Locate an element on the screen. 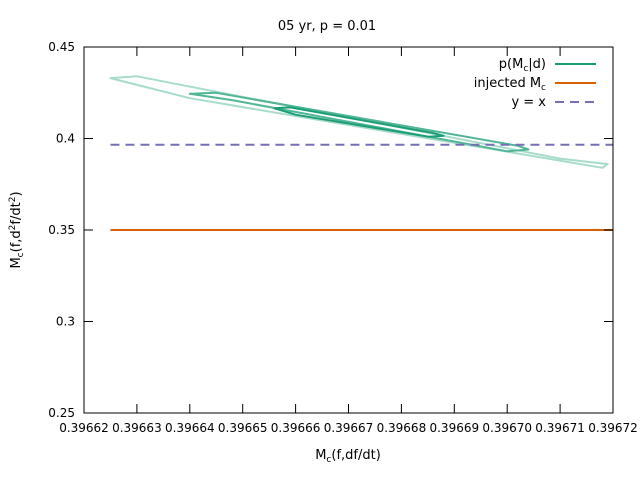  legend-label: y = x is located at coordinates (528, 102).